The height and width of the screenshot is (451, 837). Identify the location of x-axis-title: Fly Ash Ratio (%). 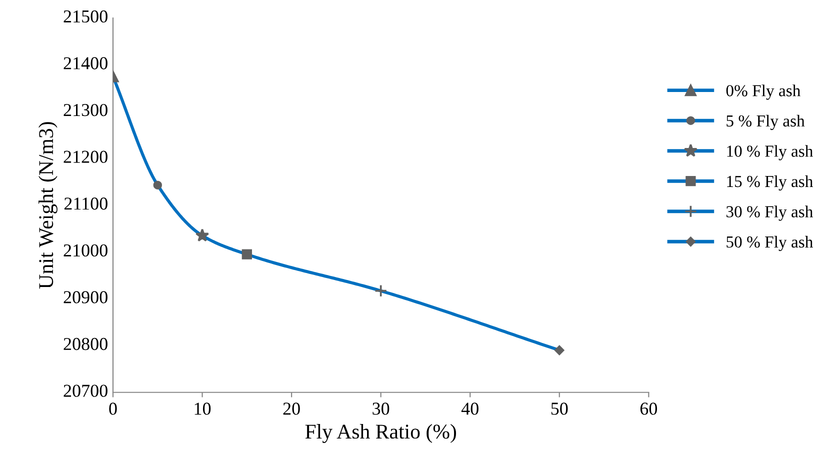
(380, 433).